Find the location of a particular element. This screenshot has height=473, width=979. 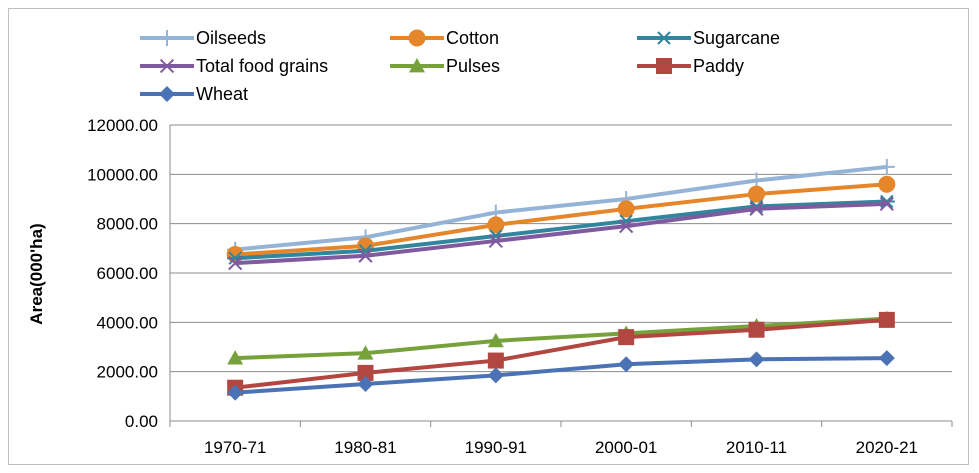

legend-item: Oilseeds is located at coordinates (203, 38).